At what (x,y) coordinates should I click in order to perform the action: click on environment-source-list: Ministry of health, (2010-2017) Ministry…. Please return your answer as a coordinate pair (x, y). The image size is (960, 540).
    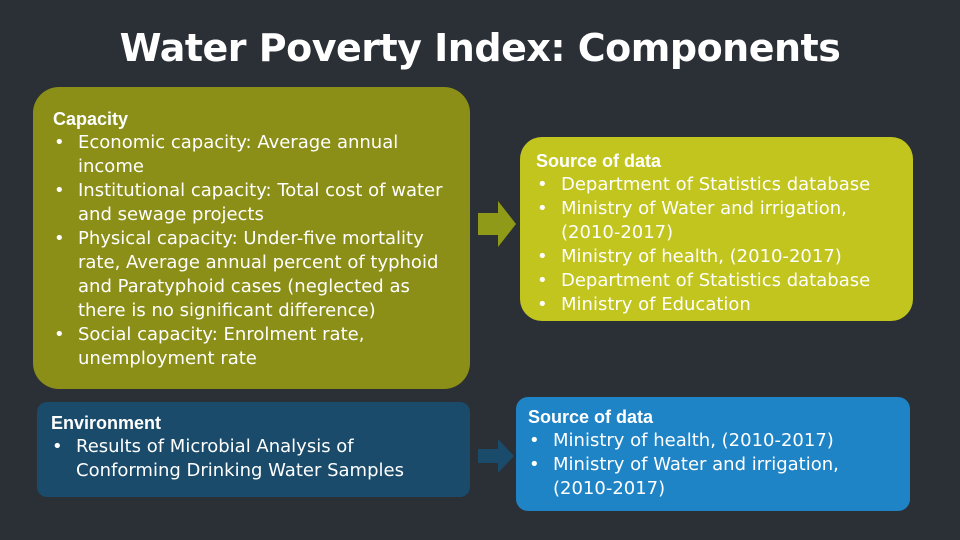
    Looking at the image, I should click on (714, 465).